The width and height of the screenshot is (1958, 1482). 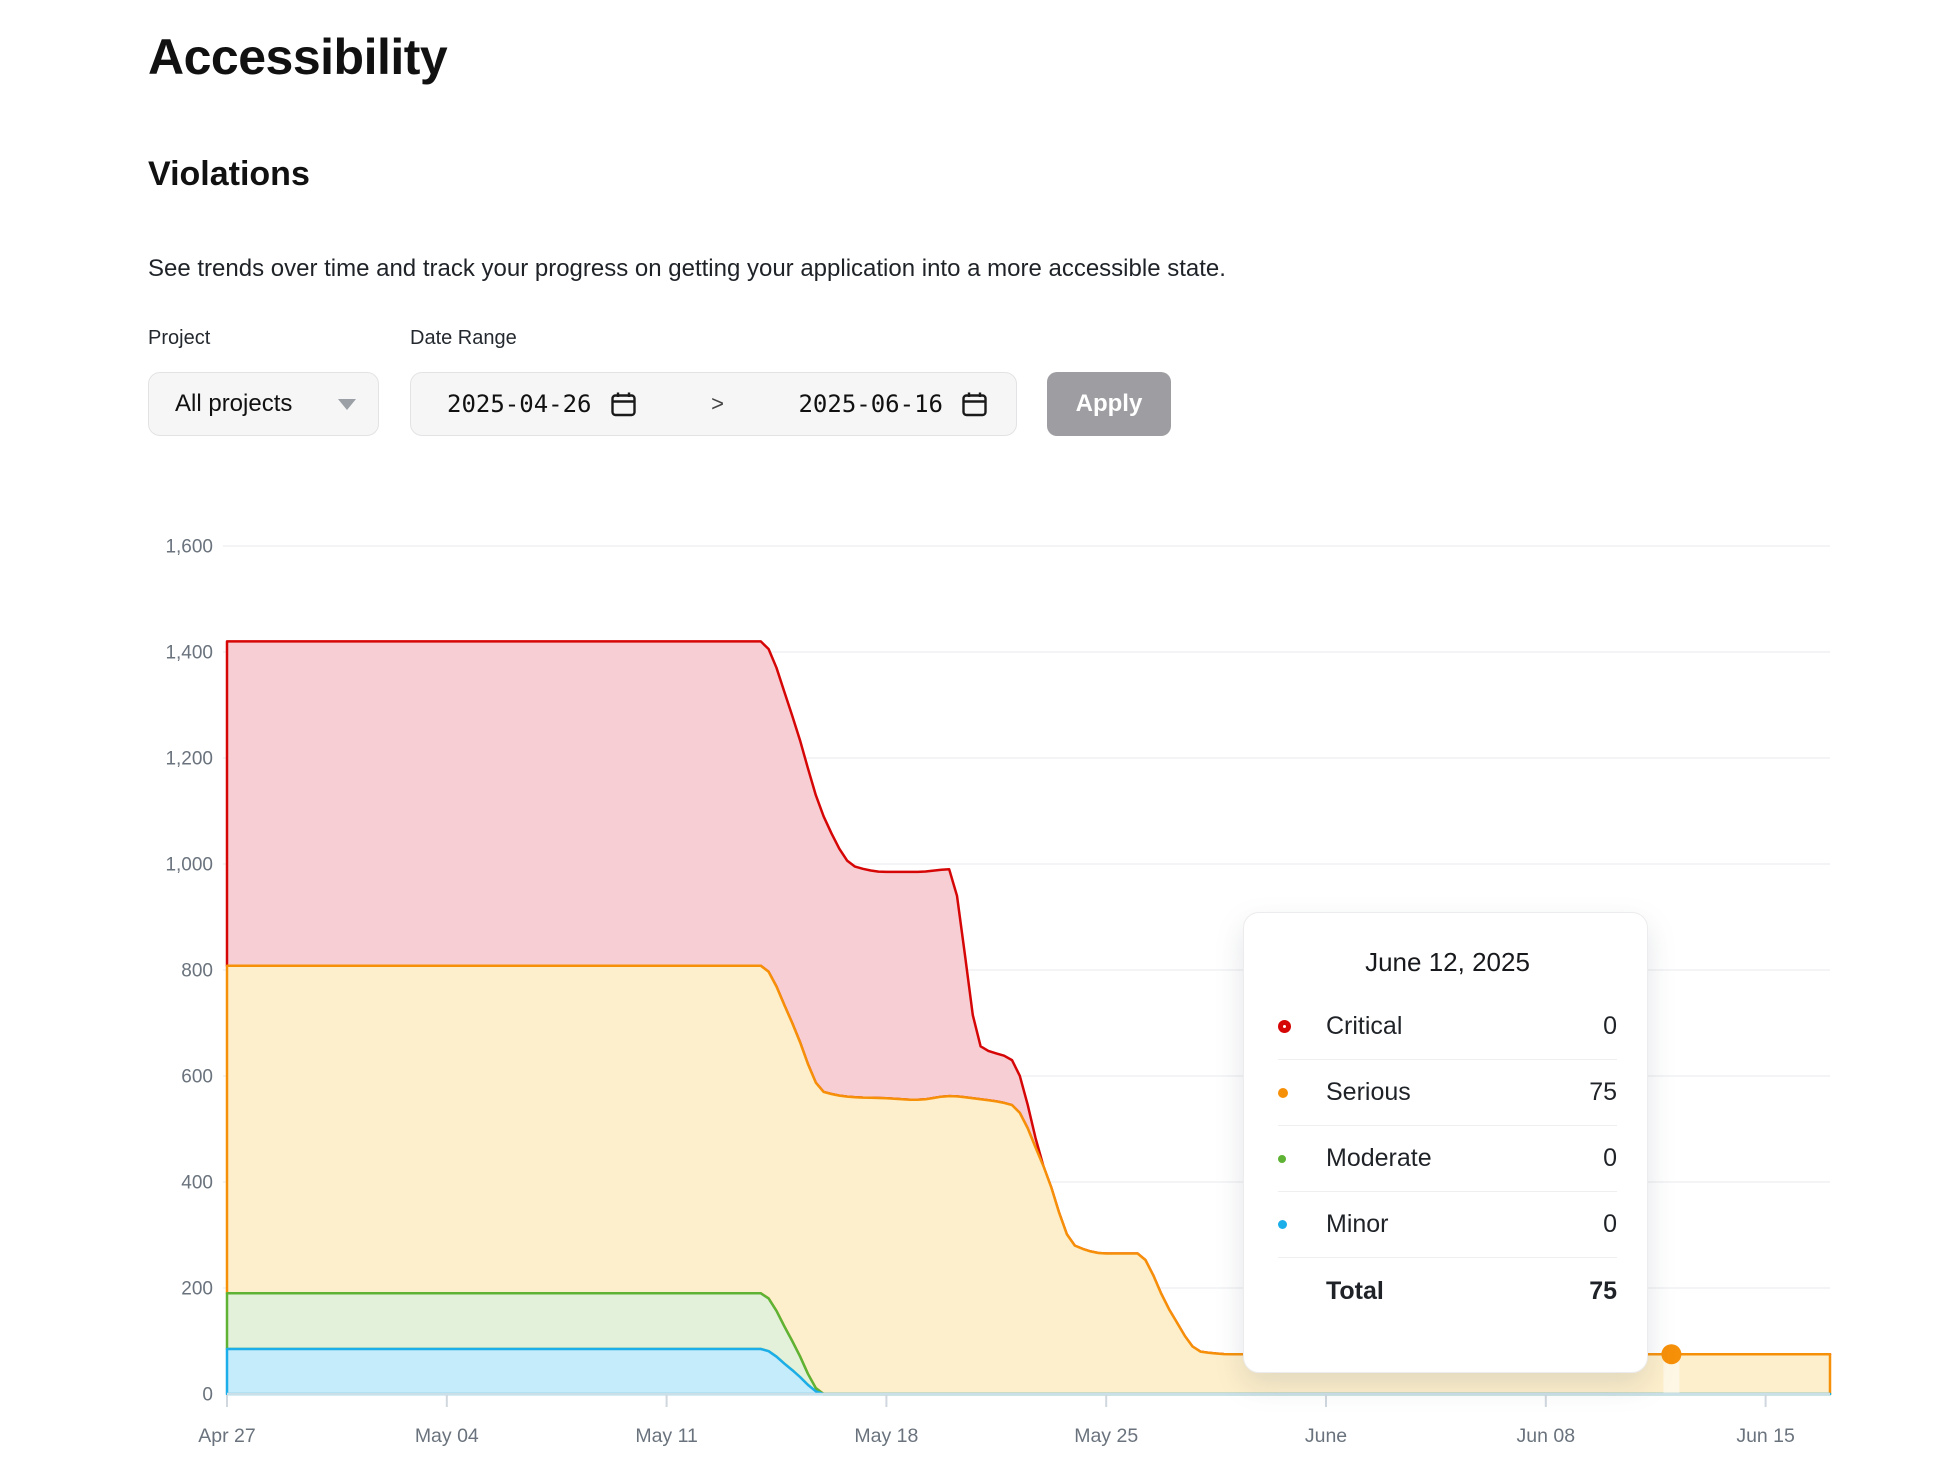 I want to click on tooltip-row-serious: Serious 75, so click(x=1447, y=1093).